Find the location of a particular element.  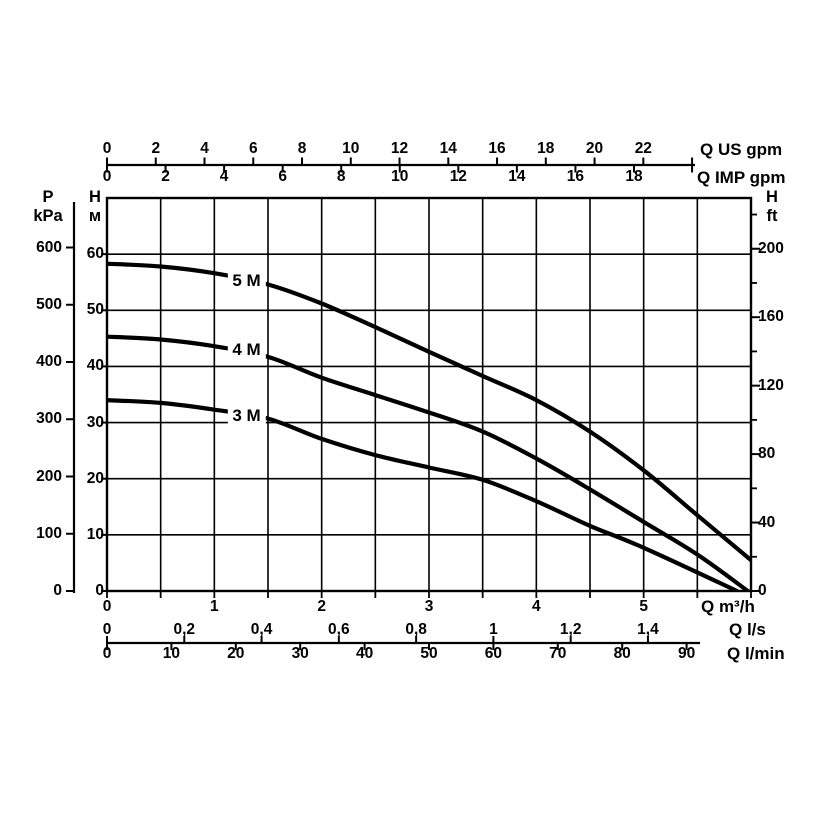

m3h-tick-label: 5 is located at coordinates (643, 606).